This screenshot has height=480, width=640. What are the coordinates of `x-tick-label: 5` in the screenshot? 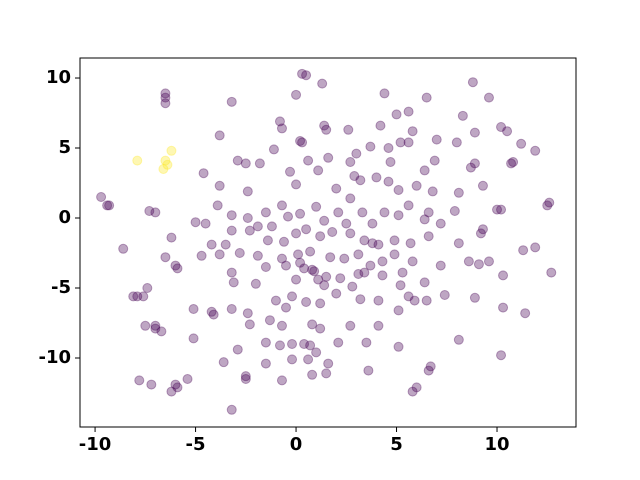 It's located at (396, 444).